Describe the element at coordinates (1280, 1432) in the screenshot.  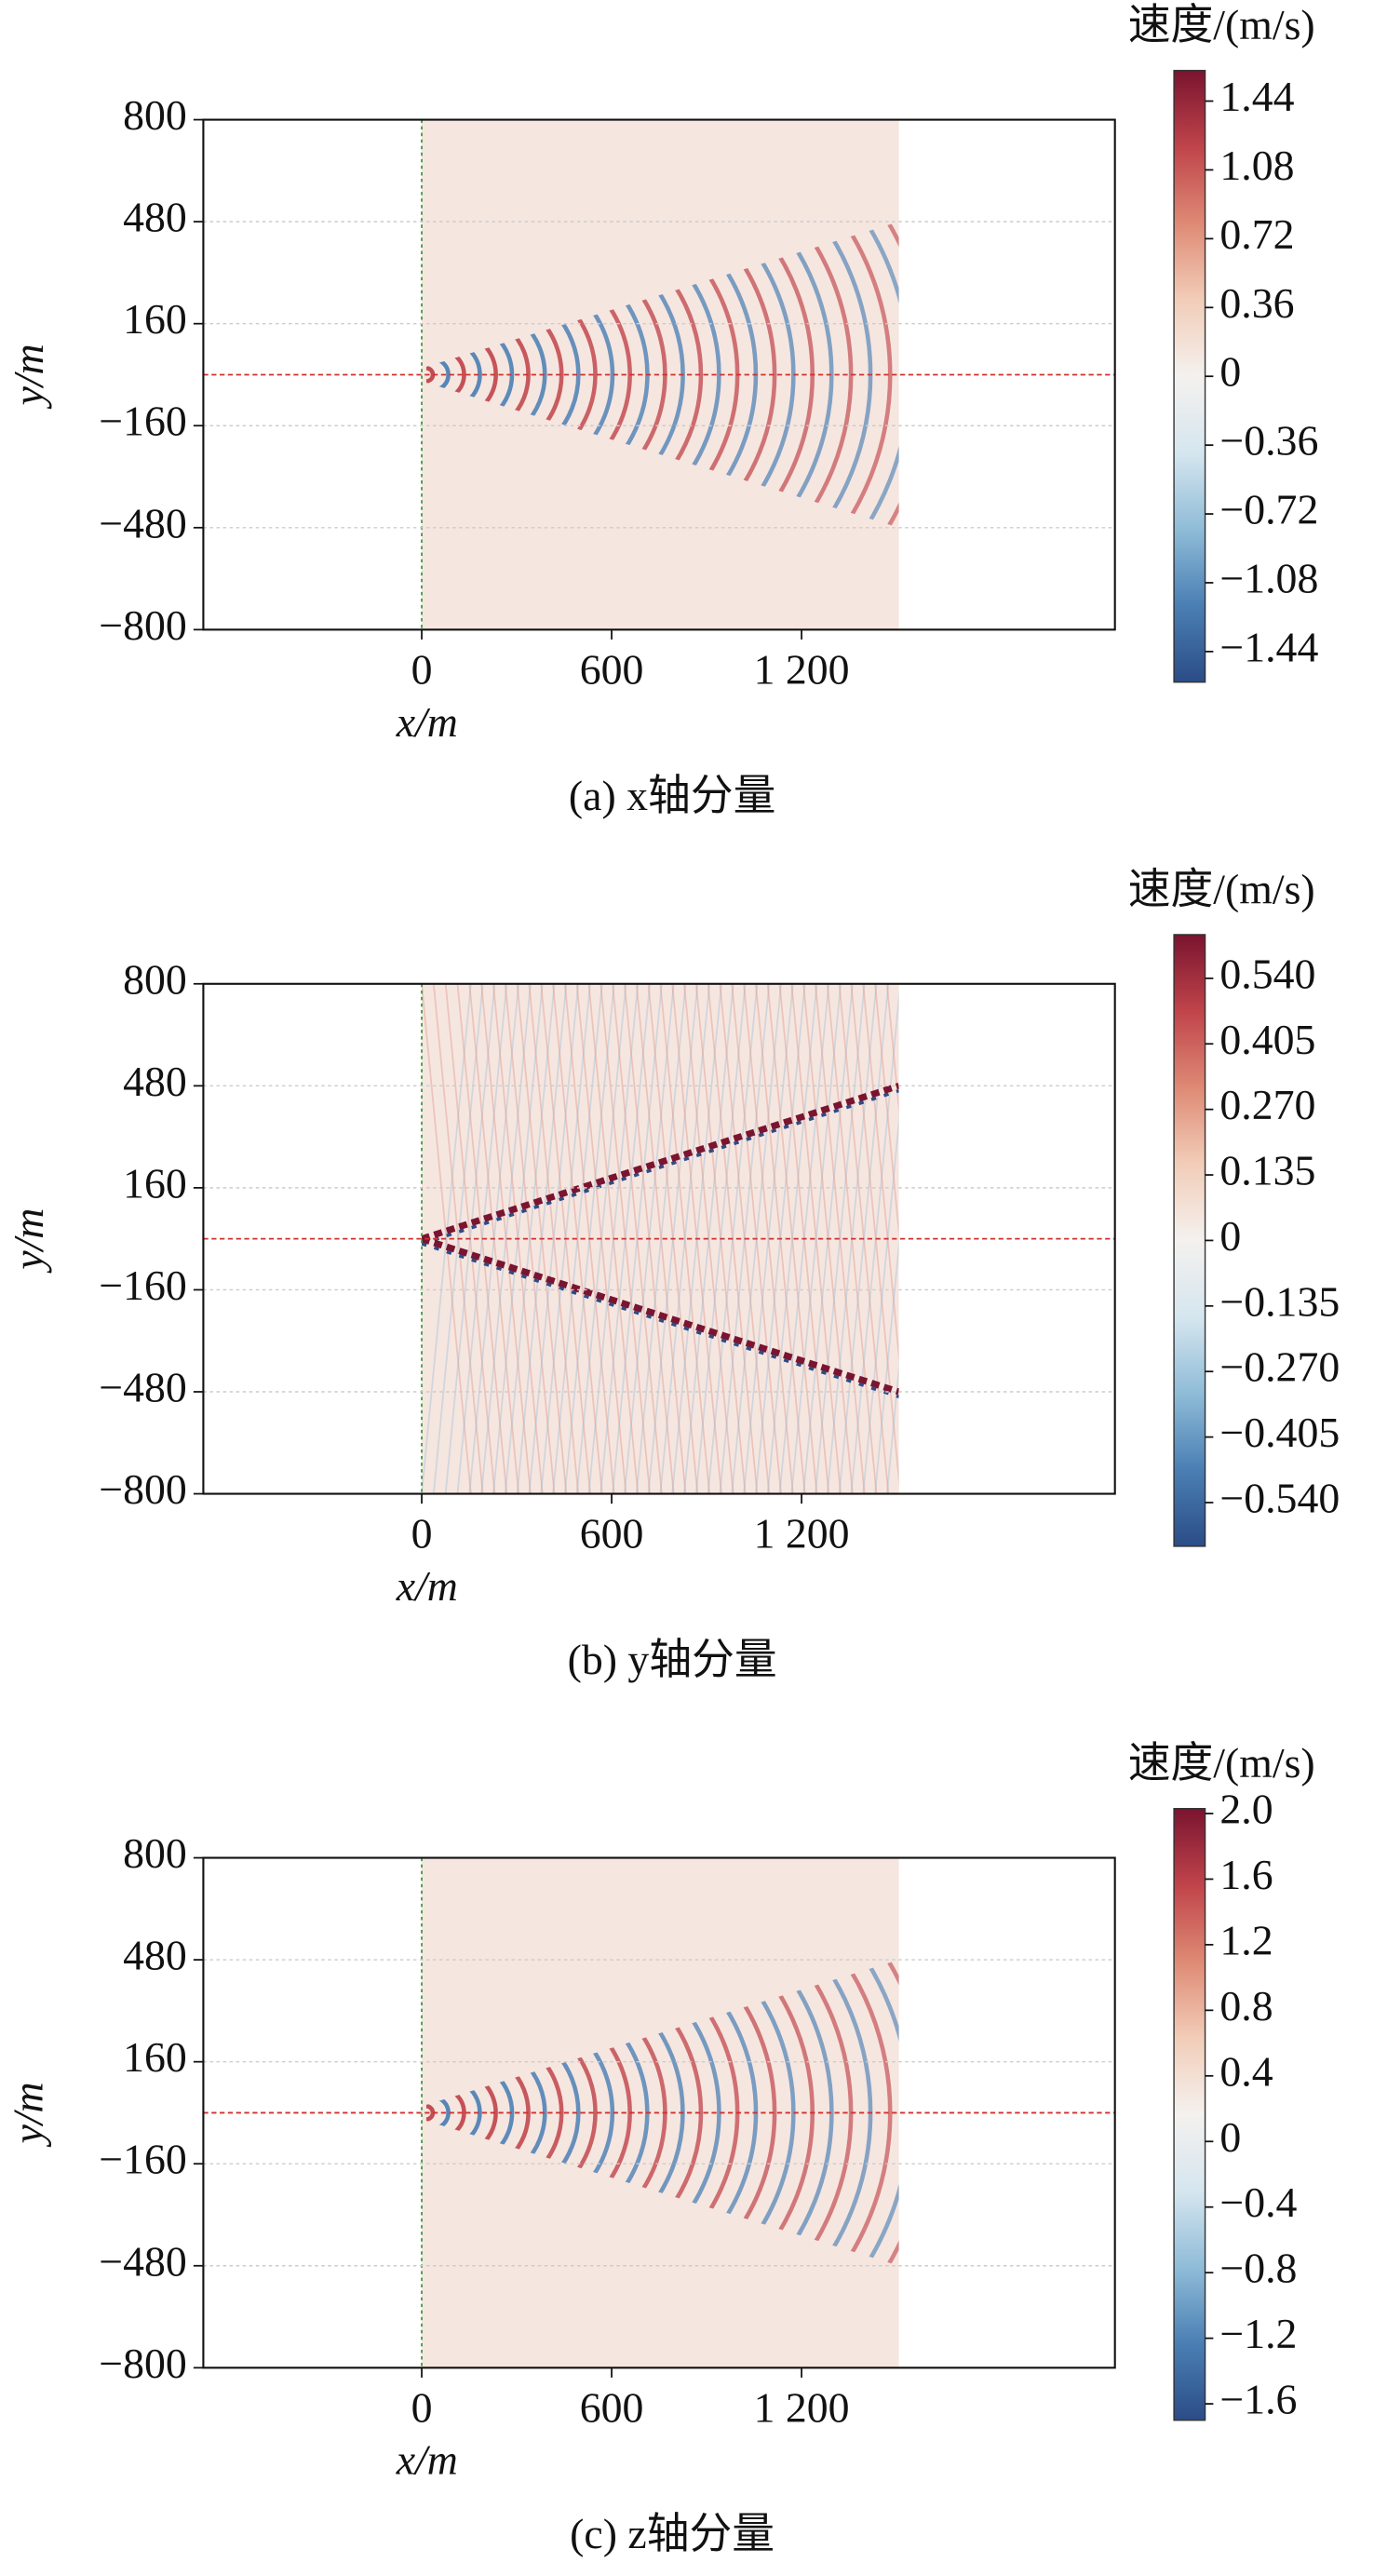
I see `colorbar-tick-label: −0.405` at that location.